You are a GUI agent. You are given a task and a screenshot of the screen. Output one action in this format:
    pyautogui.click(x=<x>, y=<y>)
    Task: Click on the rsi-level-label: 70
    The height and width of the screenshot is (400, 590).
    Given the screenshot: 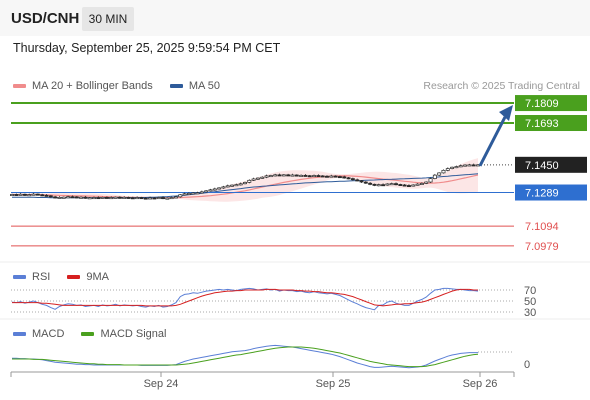 What is the action you would take?
    pyautogui.click(x=530, y=291)
    